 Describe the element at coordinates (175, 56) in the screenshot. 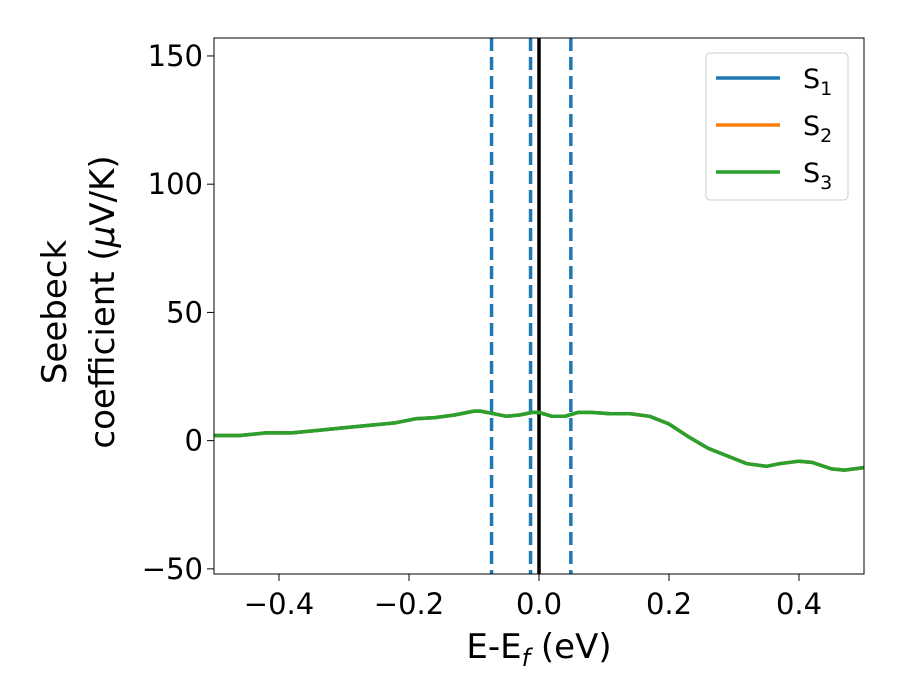

I see `y-tick-label: 150` at that location.